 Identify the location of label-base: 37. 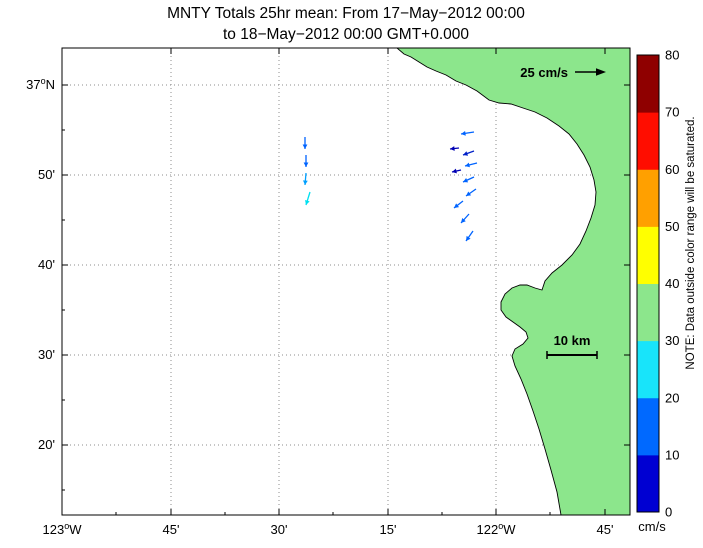
(33, 84).